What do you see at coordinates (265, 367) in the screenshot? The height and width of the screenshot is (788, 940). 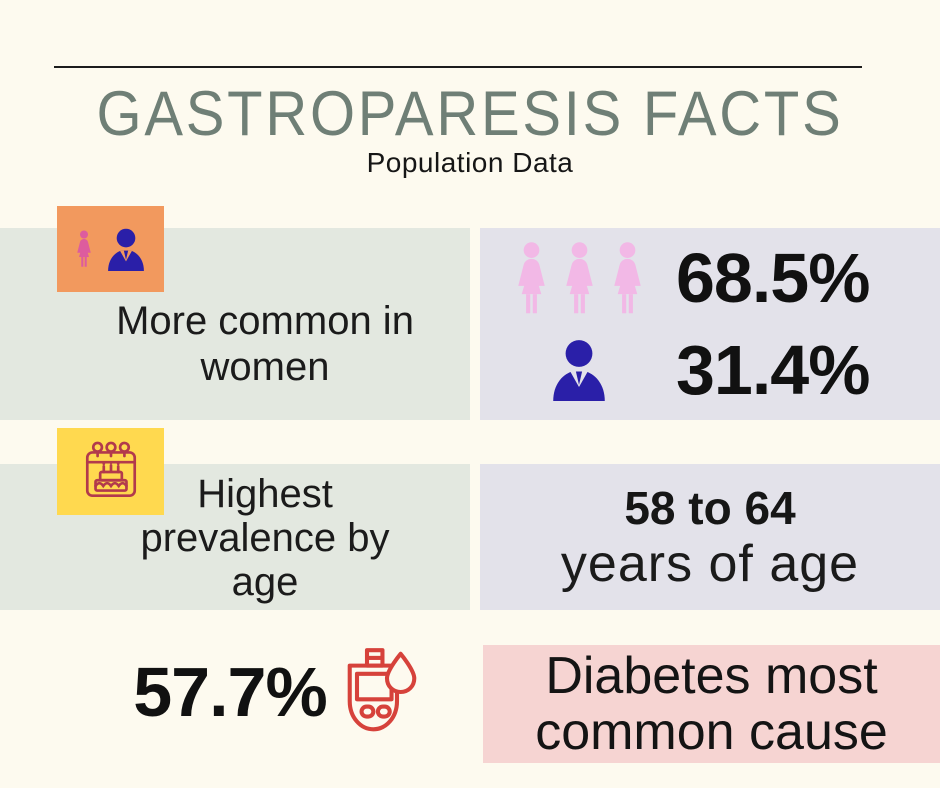 I see `fact-women-label-line2: women` at bounding box center [265, 367].